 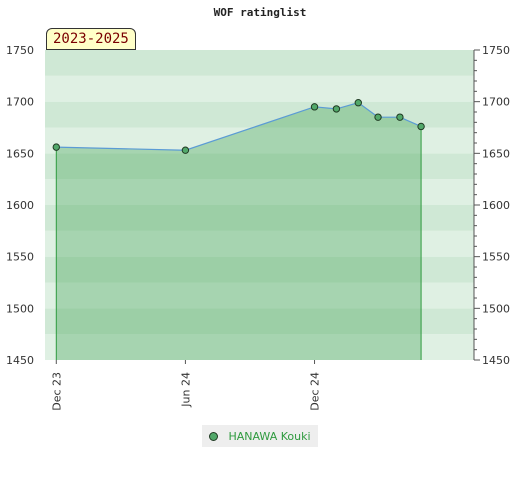 What do you see at coordinates (20, 153) in the screenshot?
I see `y-tick-label-left: 1650` at bounding box center [20, 153].